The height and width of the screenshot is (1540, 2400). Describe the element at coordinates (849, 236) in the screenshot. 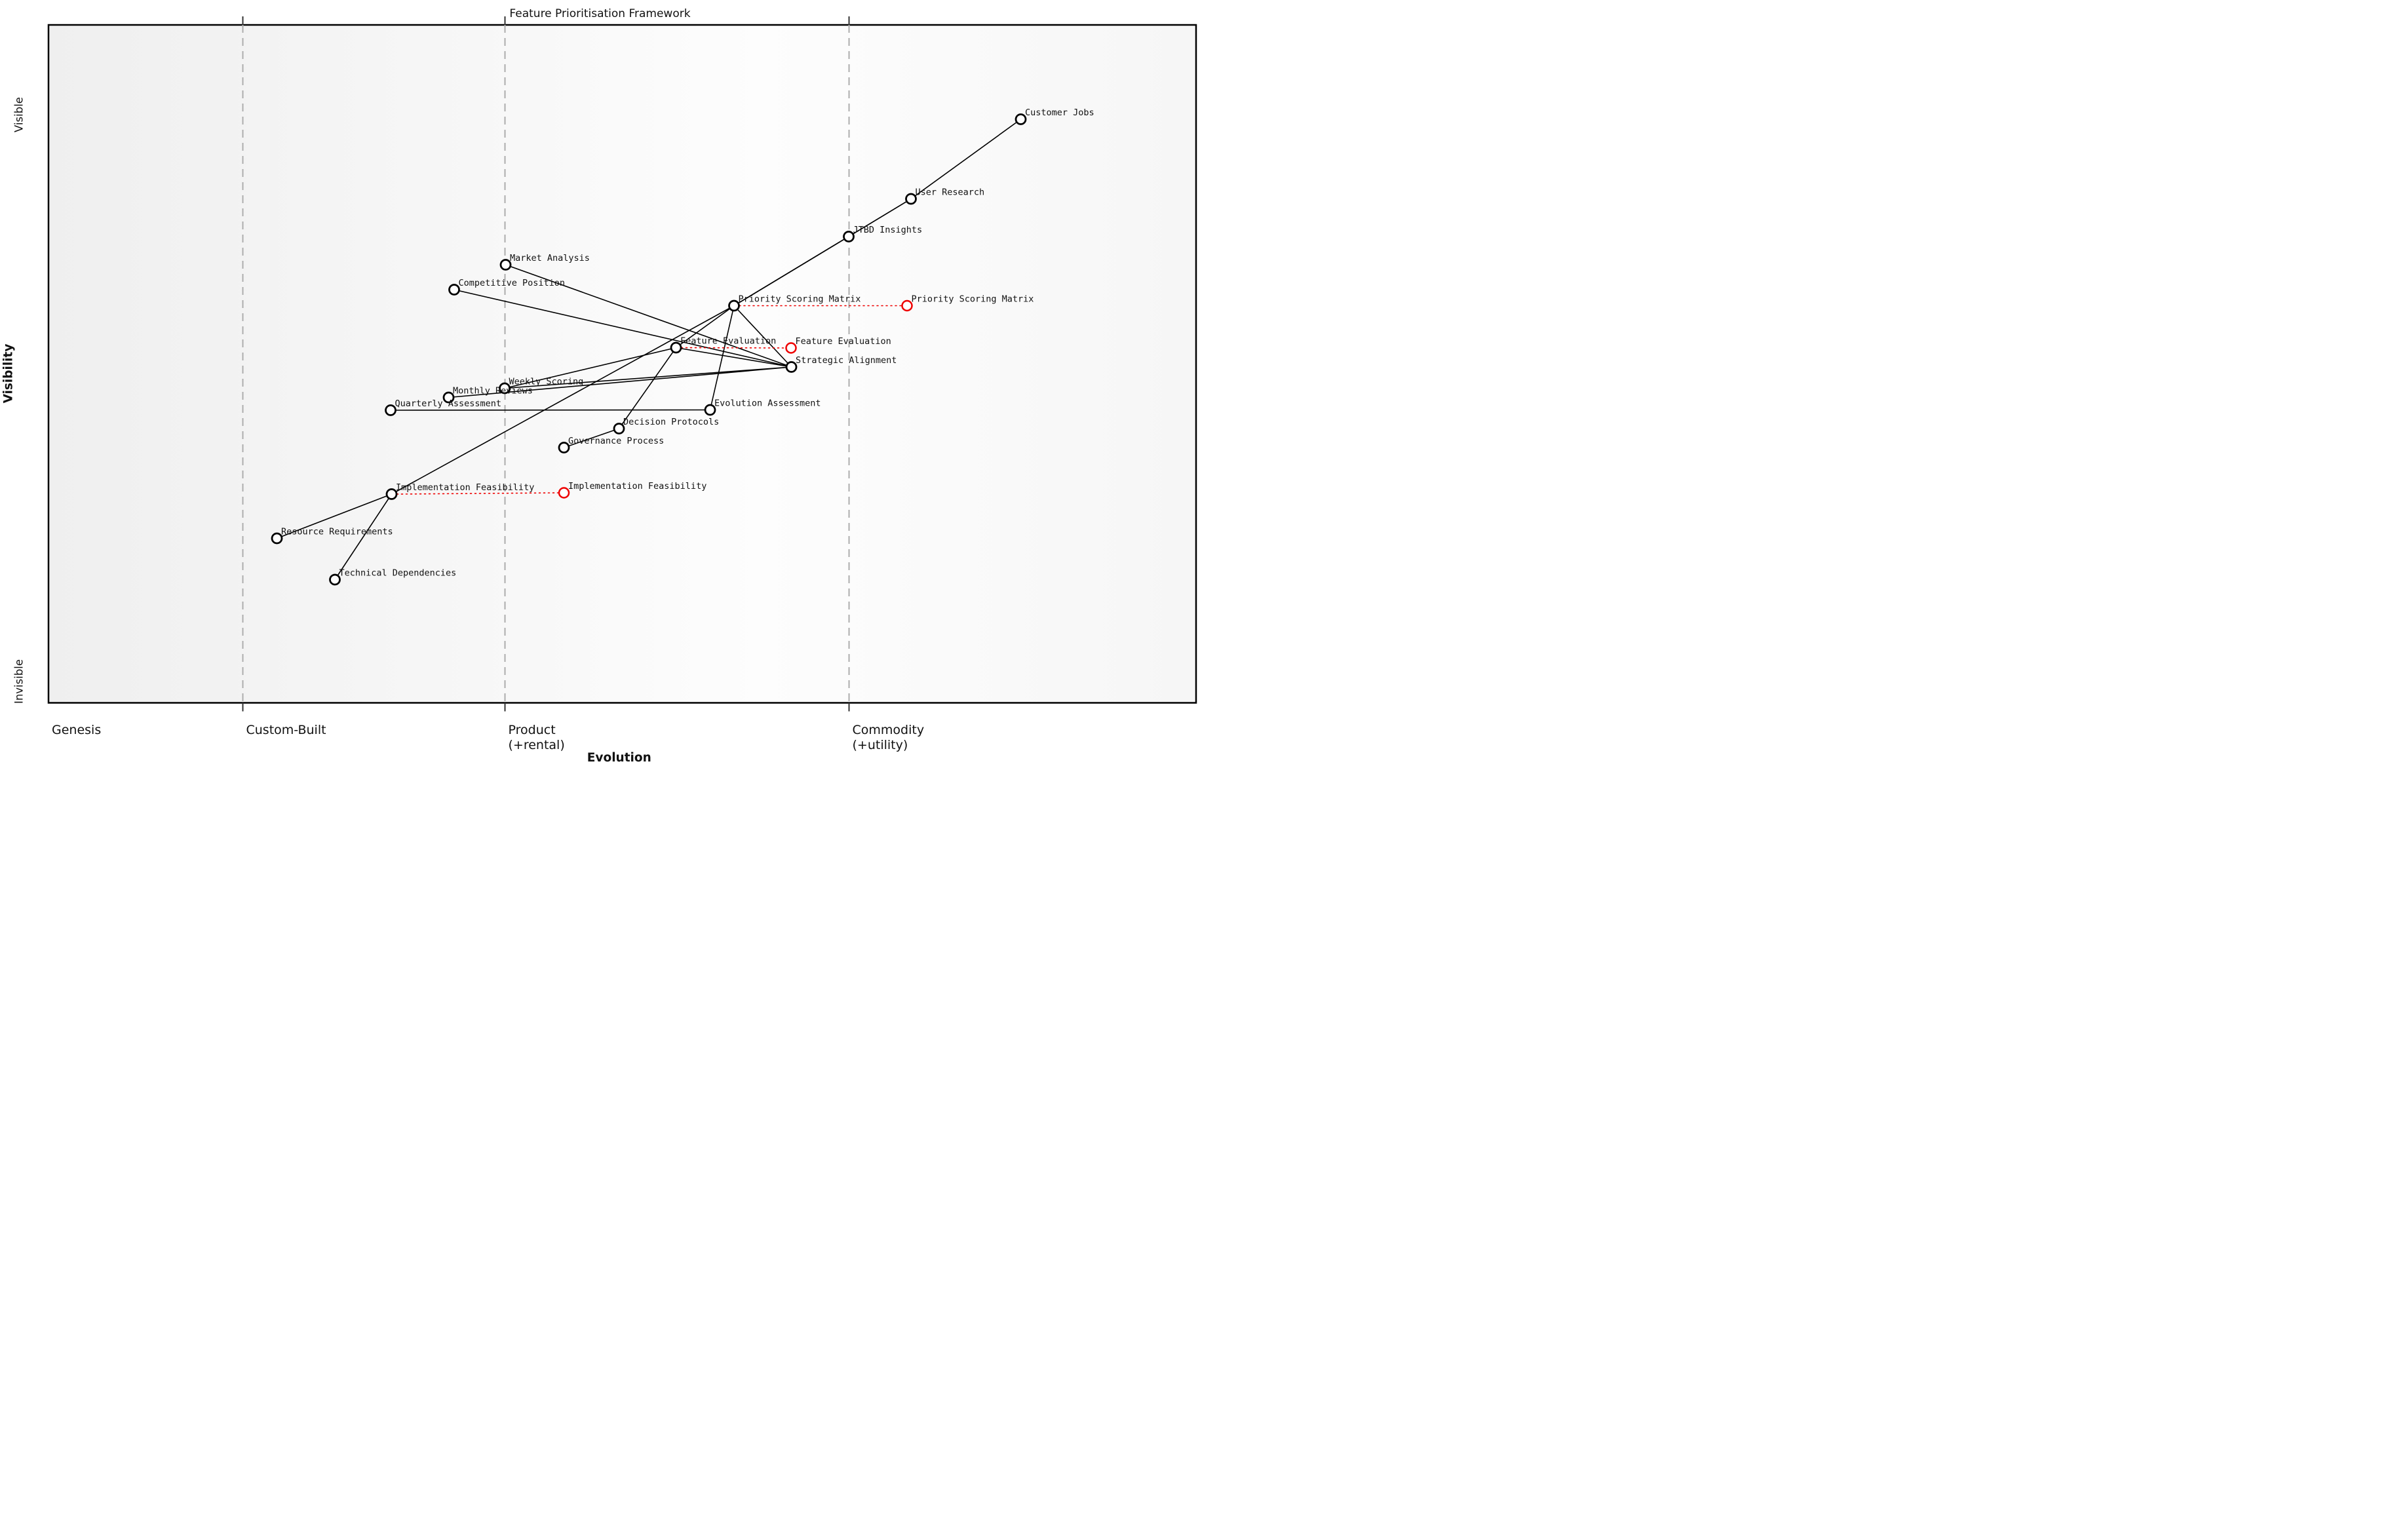

I see `map-node-jtbd-insights` at that location.